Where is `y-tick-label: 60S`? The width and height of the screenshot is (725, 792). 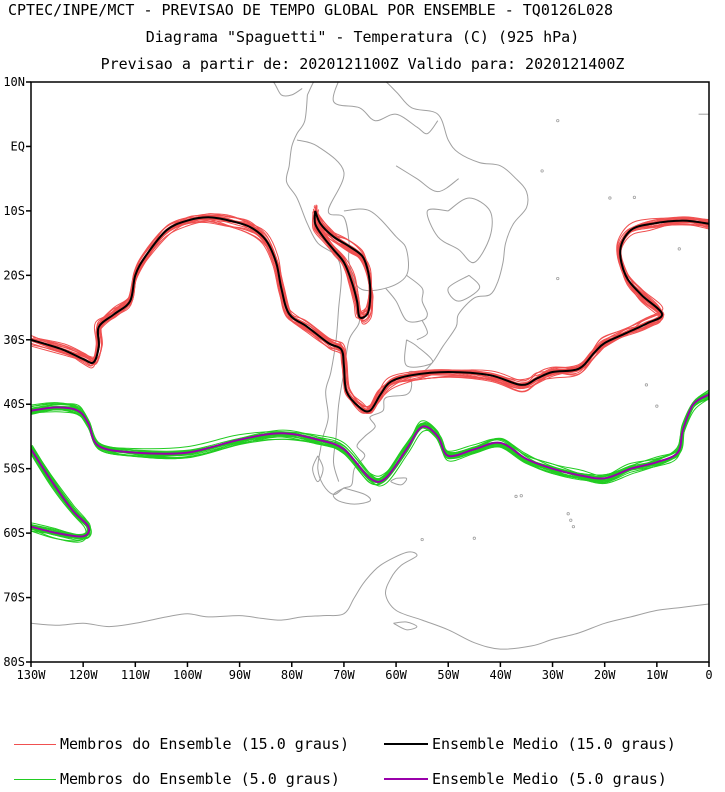
y-tick-label: 60S is located at coordinates (14, 533).